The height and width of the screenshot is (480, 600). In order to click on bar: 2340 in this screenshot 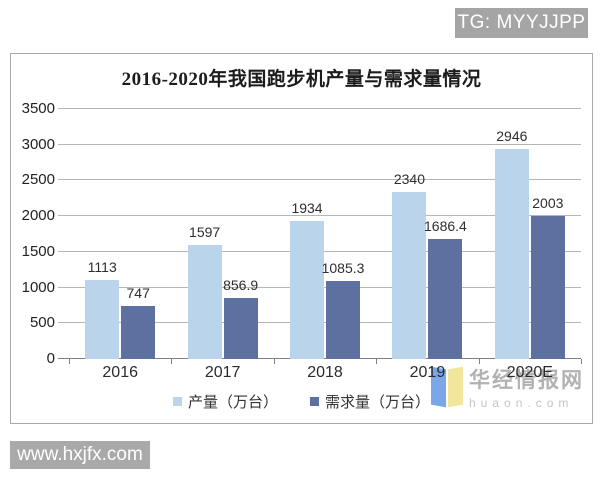, I will do `click(409, 265)`.